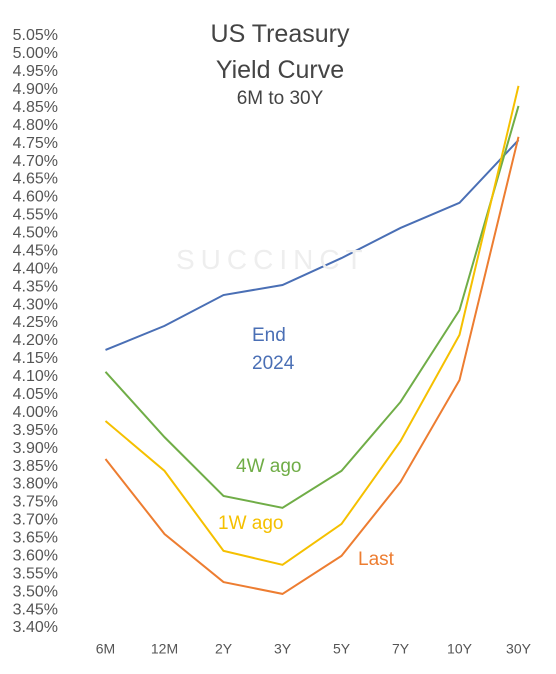  I want to click on series-label: End 2024, so click(273, 349).